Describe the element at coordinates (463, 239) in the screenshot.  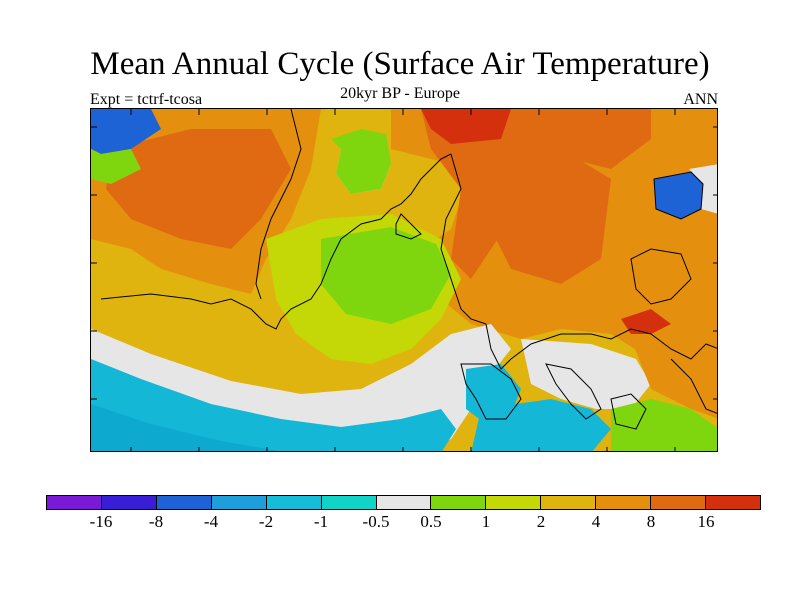
I see `coastline-central` at that location.